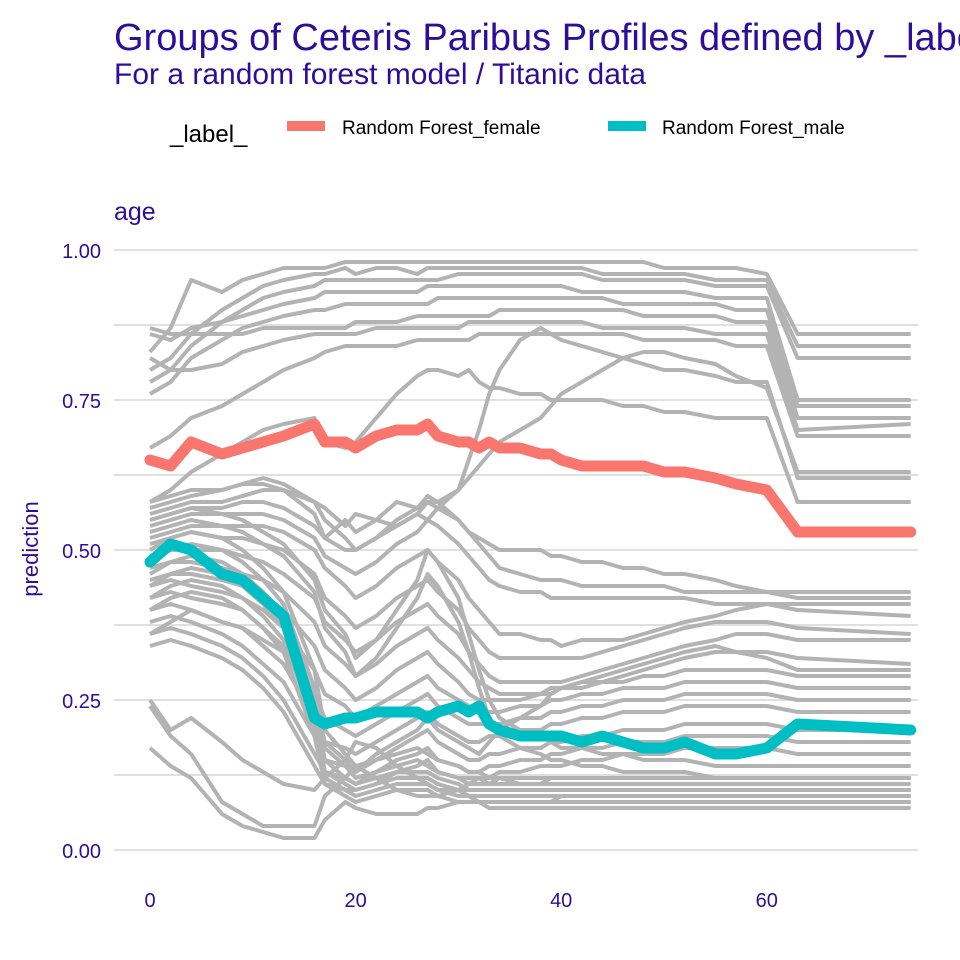 The width and height of the screenshot is (960, 960). What do you see at coordinates (441, 128) in the screenshot?
I see `legend-label-female: Random Forest_female` at bounding box center [441, 128].